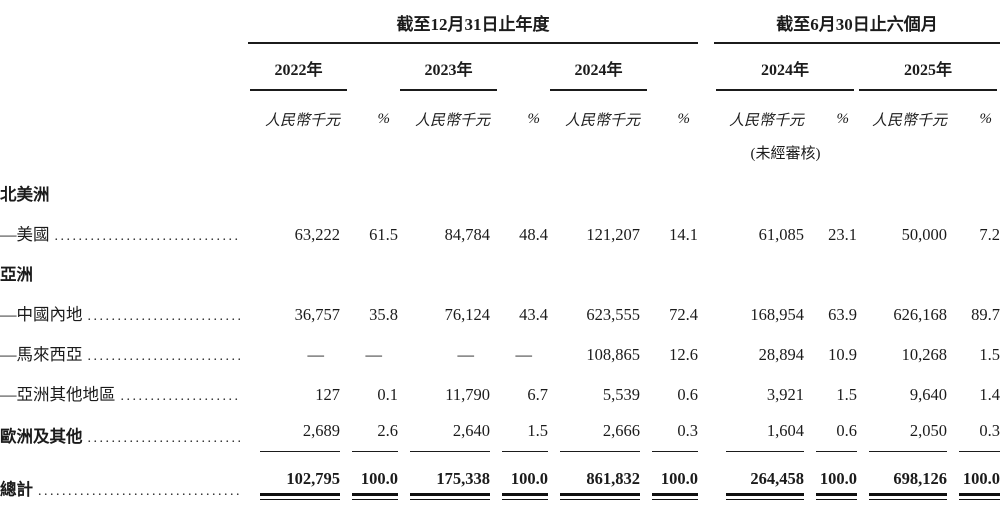  What do you see at coordinates (846, 394) in the screenshot?
I see `value-cell: 1.5` at bounding box center [846, 394].